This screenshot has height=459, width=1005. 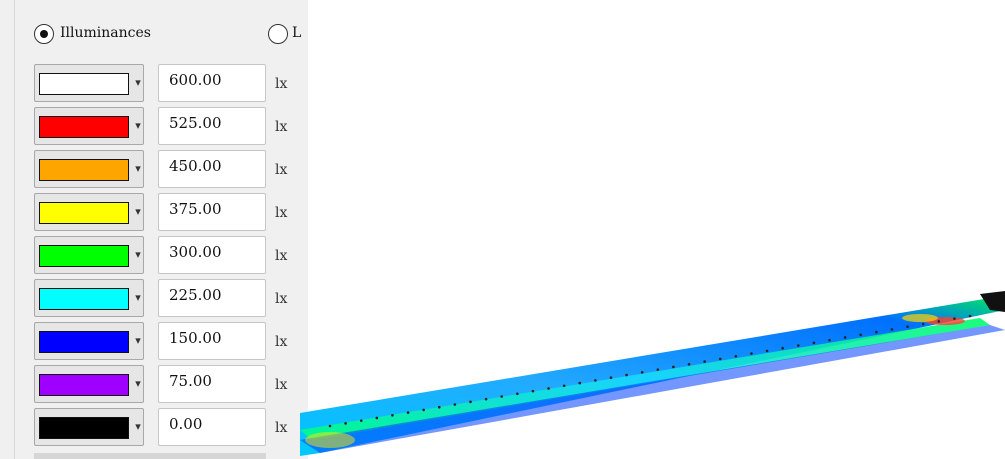 I want to click on legend-row: ▾ 375.00 lx, so click(x=165, y=212).